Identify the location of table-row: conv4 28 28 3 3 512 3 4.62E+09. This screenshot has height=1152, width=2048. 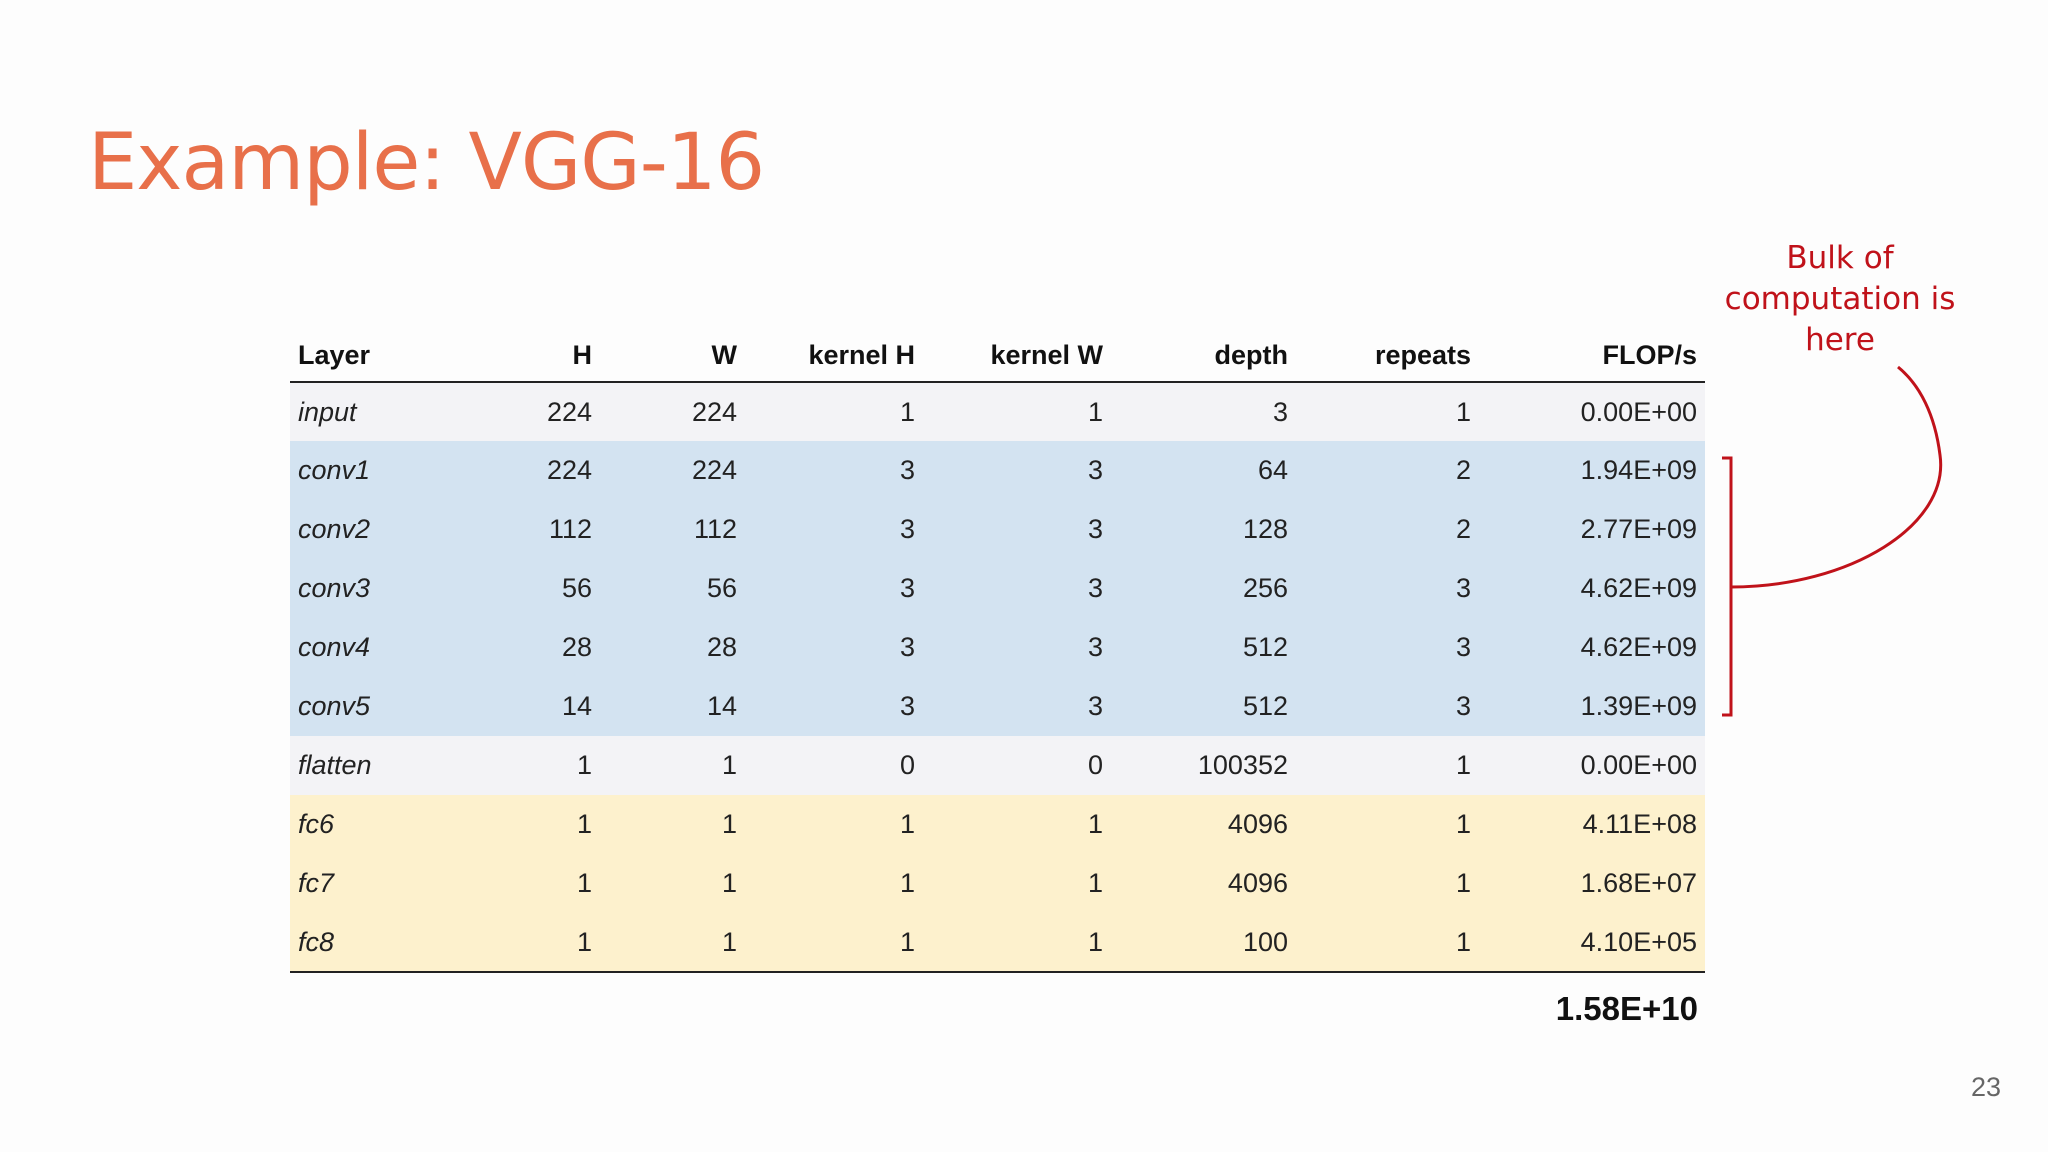
(997, 647).